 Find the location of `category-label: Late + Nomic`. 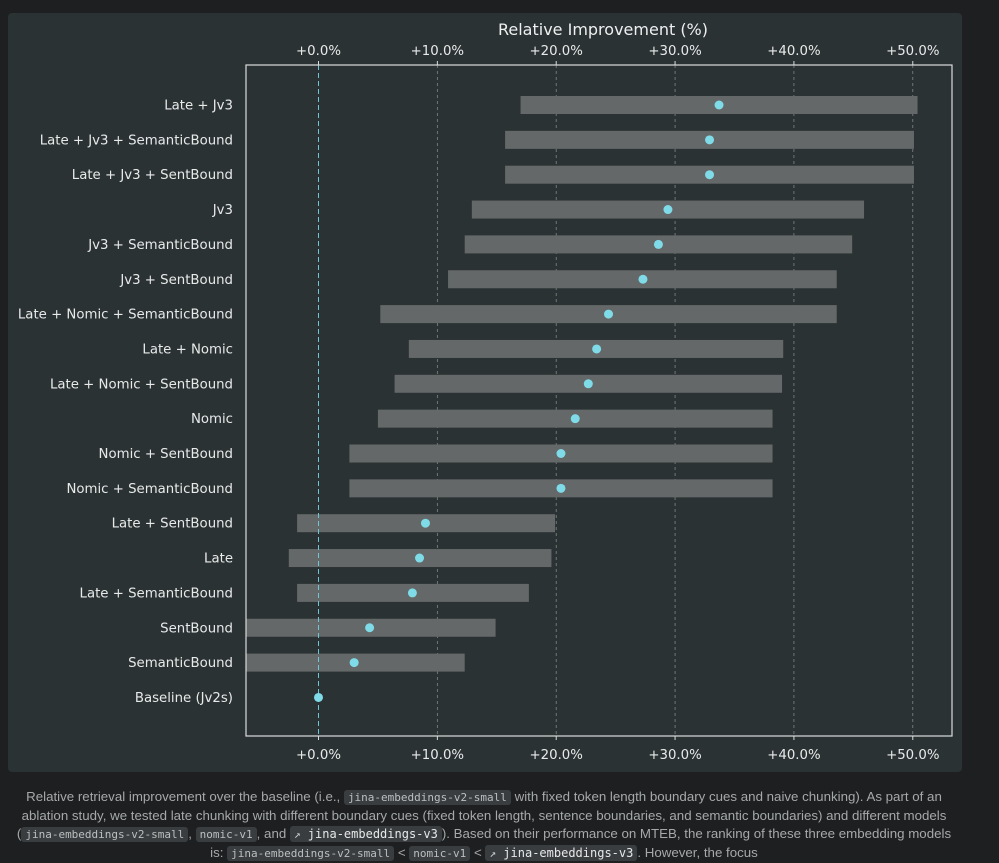

category-label: Late + Nomic is located at coordinates (187, 349).